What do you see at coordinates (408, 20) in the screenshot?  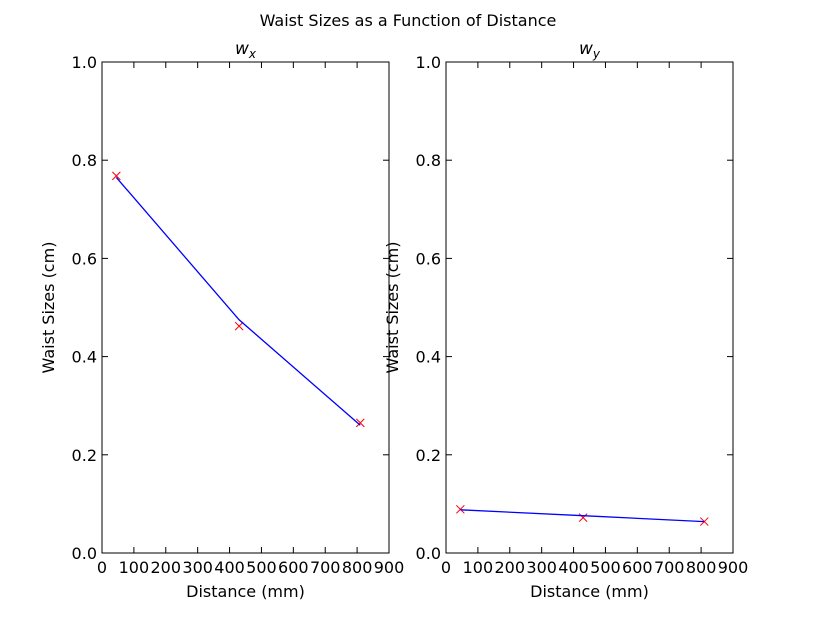 I see `figure-suptitle: Waist Sizes as a Function of Distance` at bounding box center [408, 20].